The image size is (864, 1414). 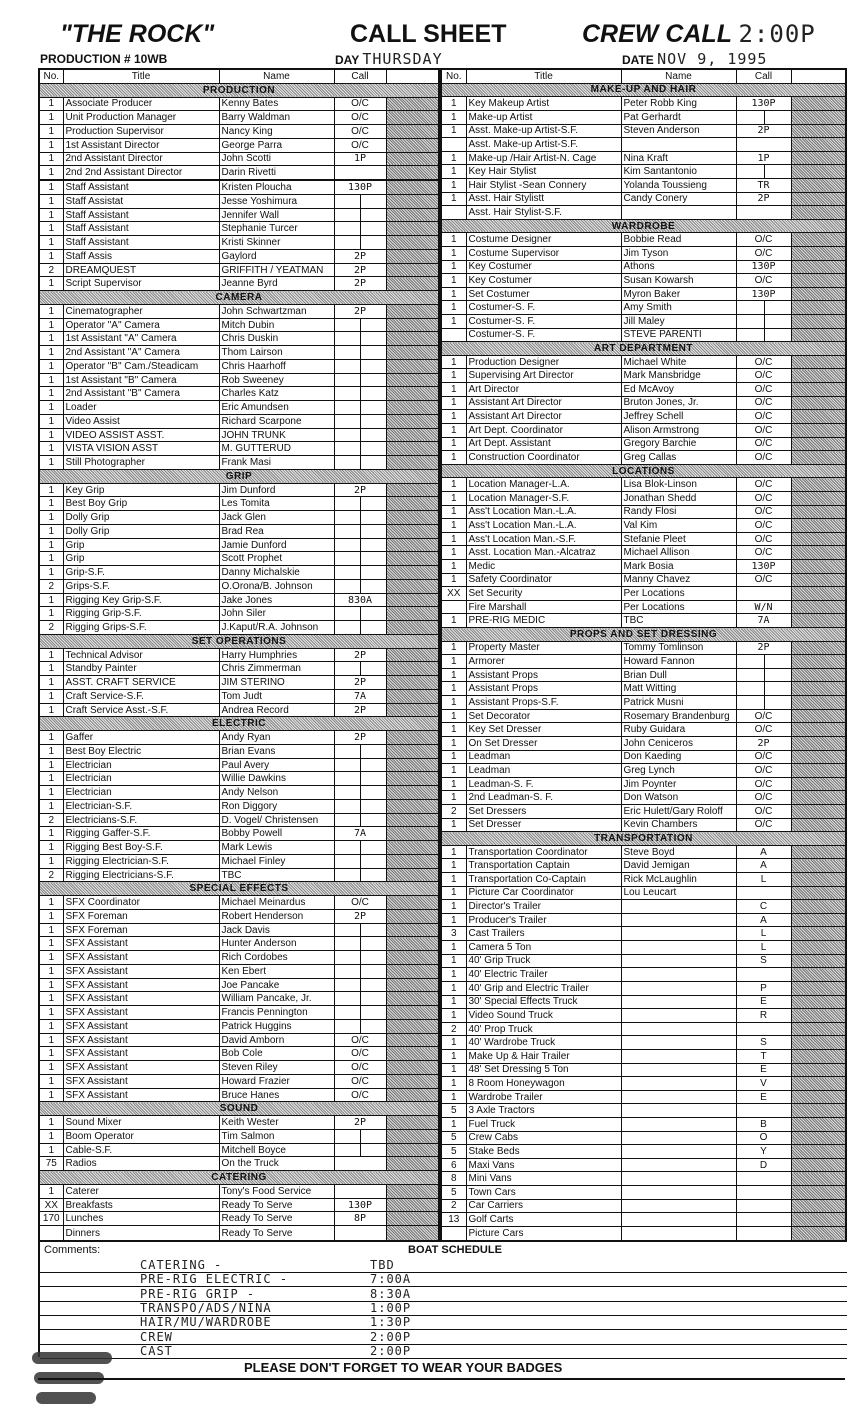 What do you see at coordinates (141, 311) in the screenshot?
I see `role-title: Cinematographer` at bounding box center [141, 311].